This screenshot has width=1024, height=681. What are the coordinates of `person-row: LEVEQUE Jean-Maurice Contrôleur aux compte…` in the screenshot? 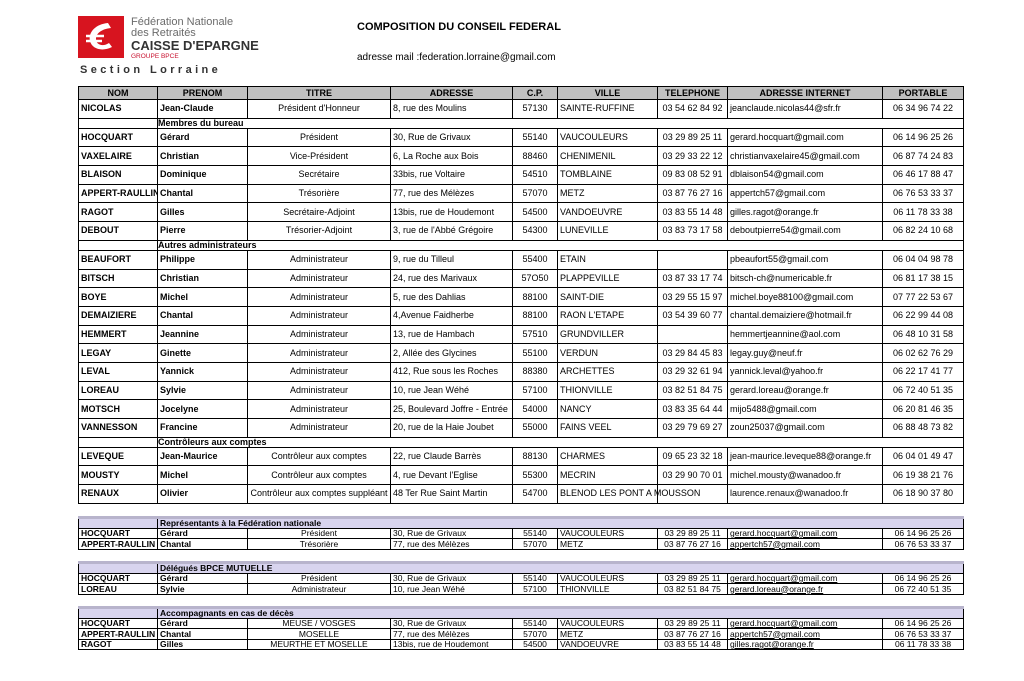 It's located at (521, 456).